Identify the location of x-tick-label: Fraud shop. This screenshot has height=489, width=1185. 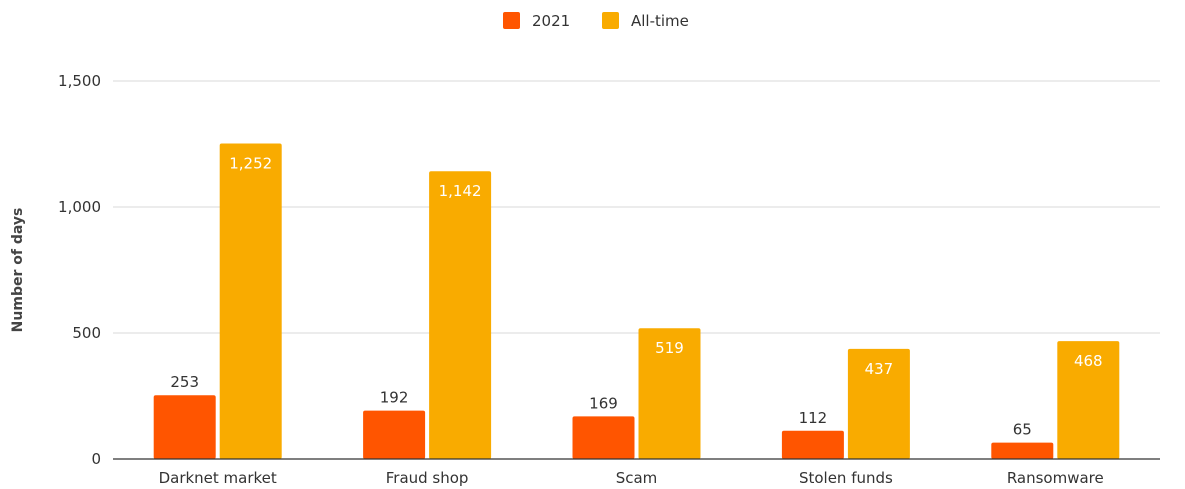
(427, 478).